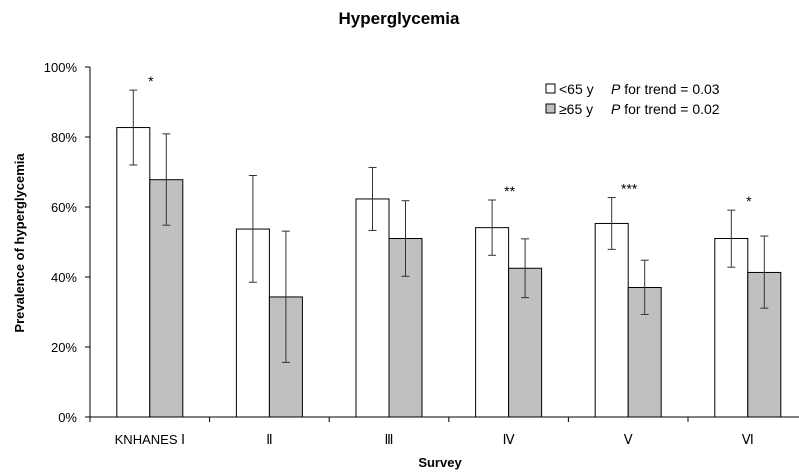 Image resolution: width=799 pixels, height=472 pixels. What do you see at coordinates (440, 462) in the screenshot?
I see `x-axis-title: Survey` at bounding box center [440, 462].